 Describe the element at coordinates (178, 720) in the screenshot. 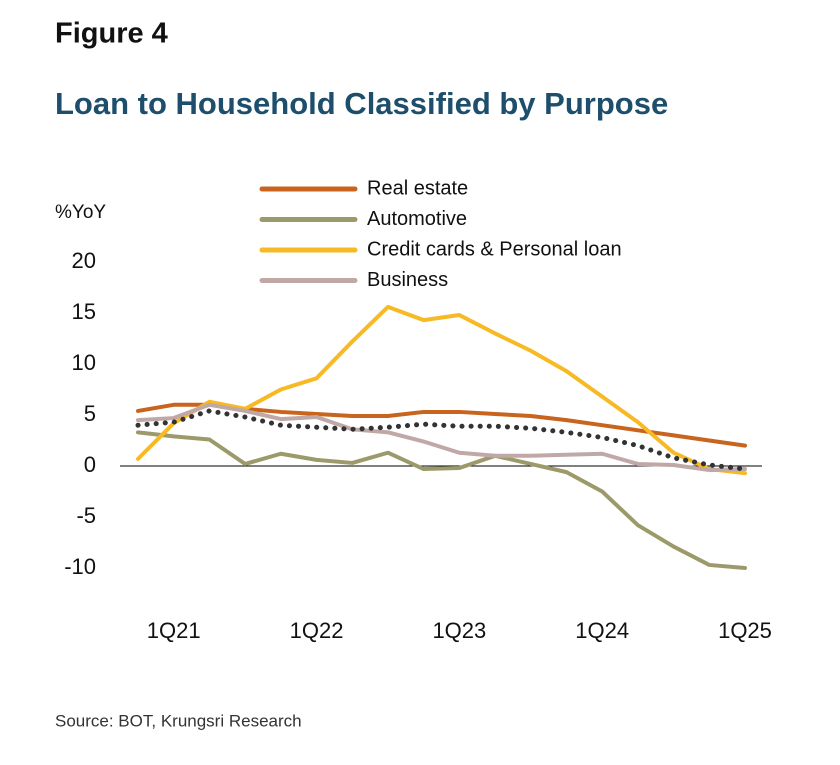

I see `source: Source: BOT, Krungsri Research` at that location.